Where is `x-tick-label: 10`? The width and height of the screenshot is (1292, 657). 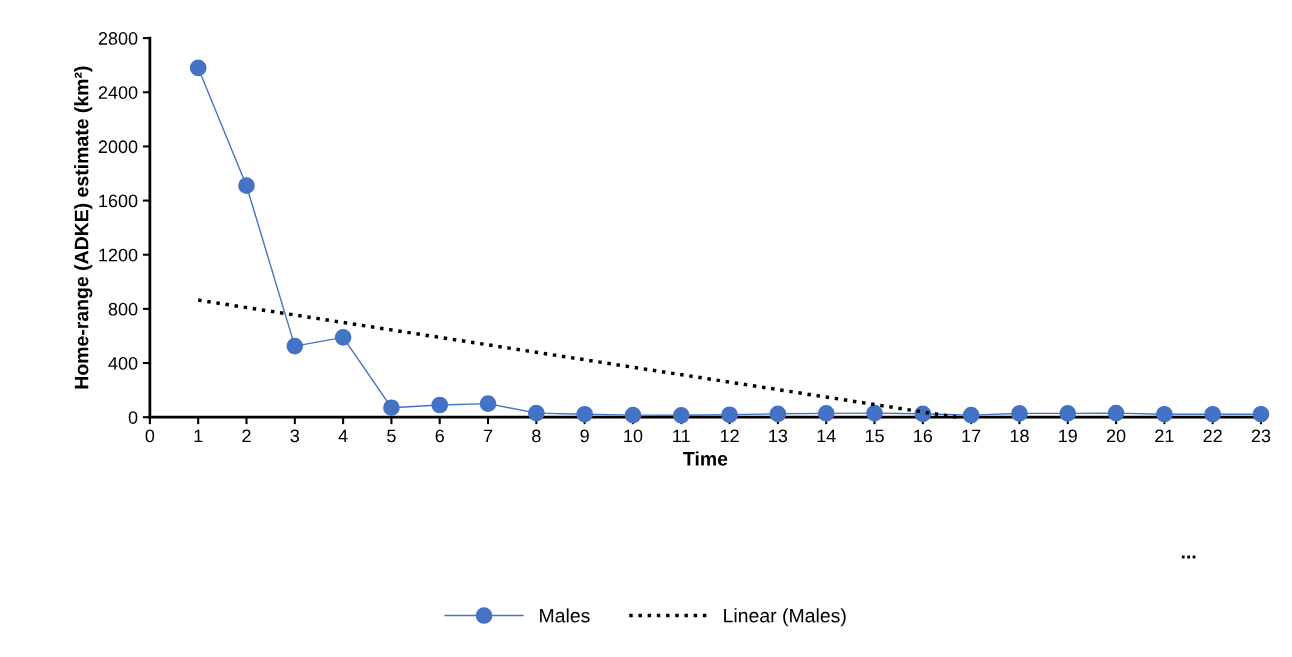
x-tick-label: 10 is located at coordinates (633, 436).